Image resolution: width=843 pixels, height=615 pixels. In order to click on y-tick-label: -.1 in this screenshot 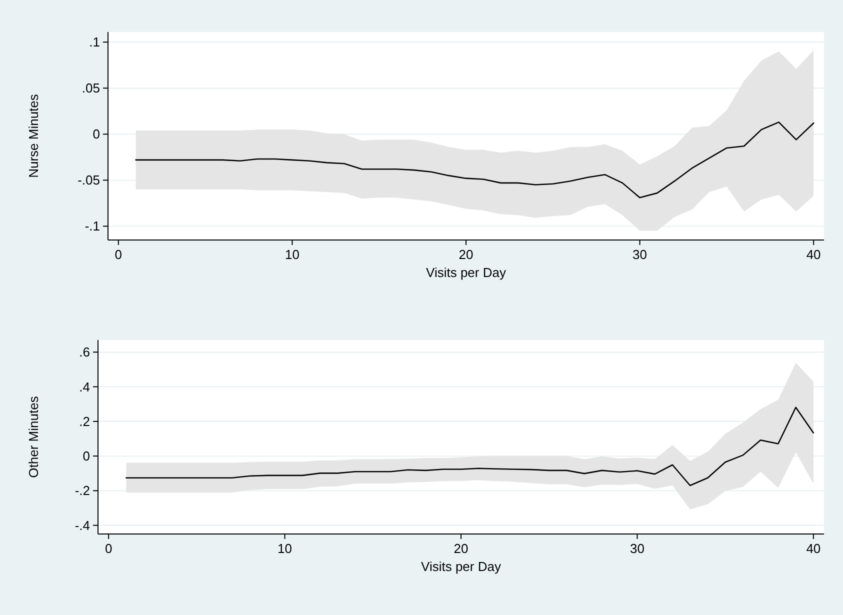, I will do `click(92, 226)`.